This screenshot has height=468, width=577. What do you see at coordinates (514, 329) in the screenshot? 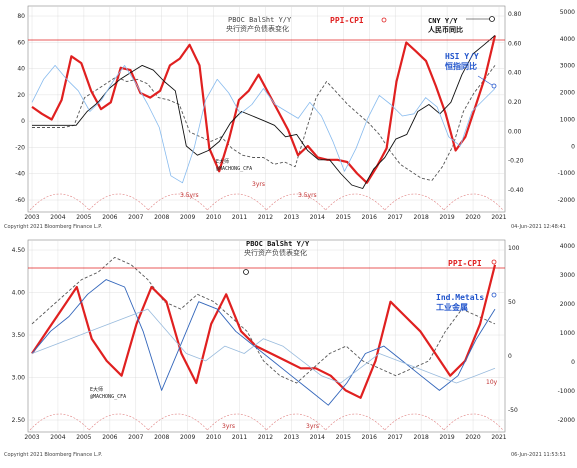
I see `panel-2-right-axis-inner: 100 50 0 -50` at bounding box center [514, 329].